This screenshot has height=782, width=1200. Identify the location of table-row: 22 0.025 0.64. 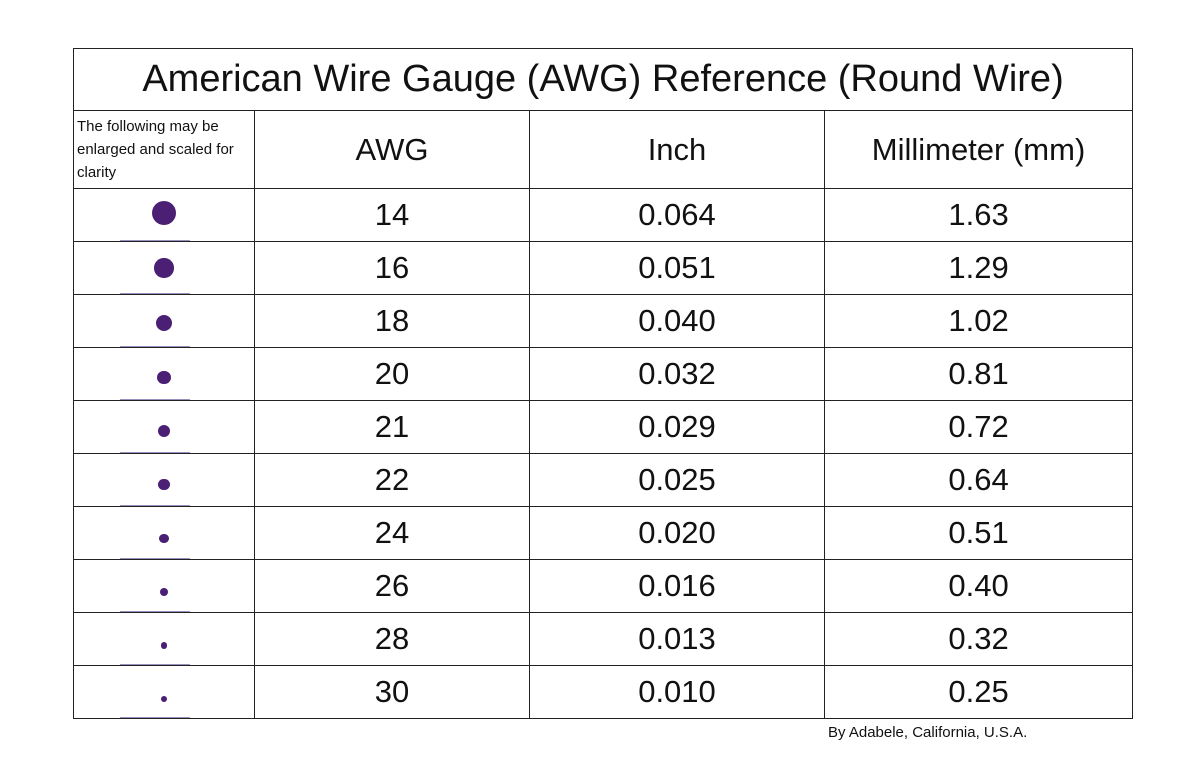
(603, 480).